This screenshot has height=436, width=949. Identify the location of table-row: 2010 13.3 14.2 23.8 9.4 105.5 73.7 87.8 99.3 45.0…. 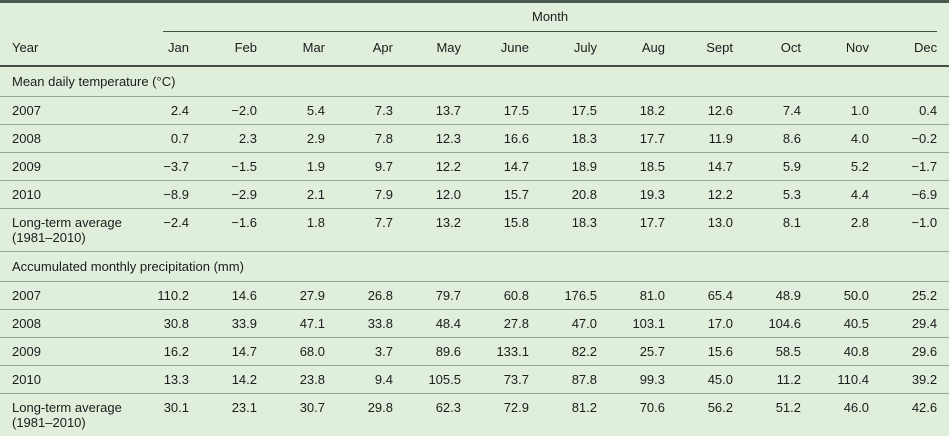
(474, 379).